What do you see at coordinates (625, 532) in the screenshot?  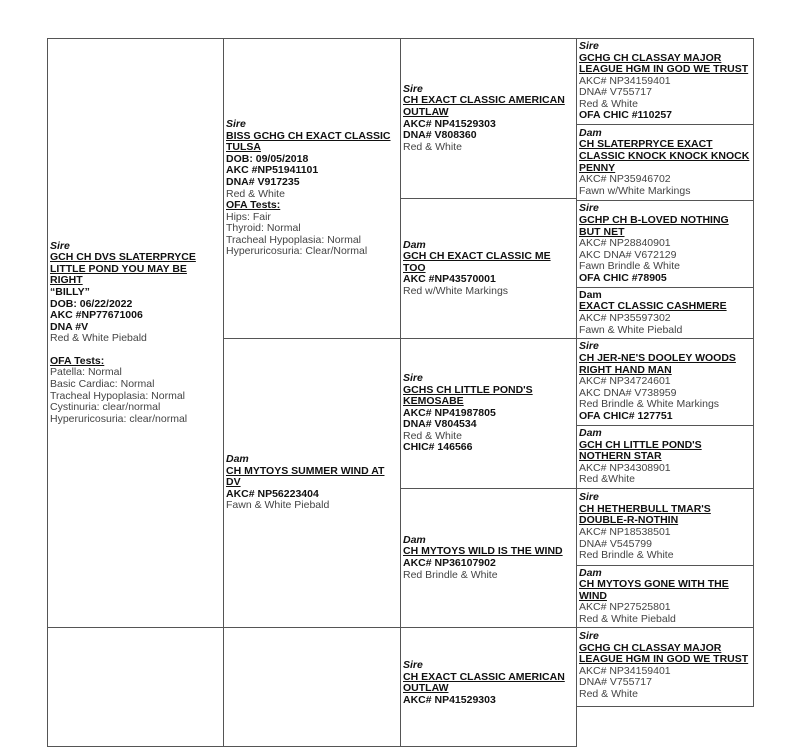 I see `dog-detail: AKC# NP18538501` at bounding box center [625, 532].